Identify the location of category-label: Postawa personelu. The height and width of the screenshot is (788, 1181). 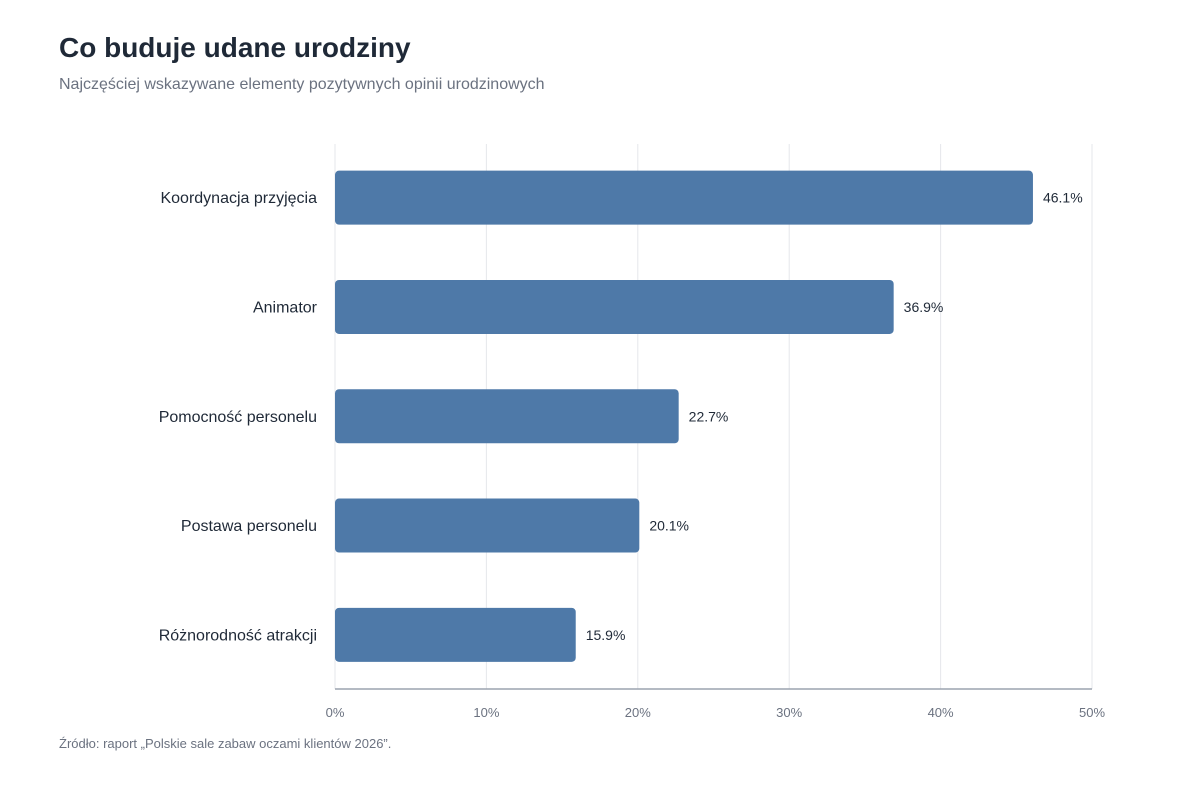
(249, 526).